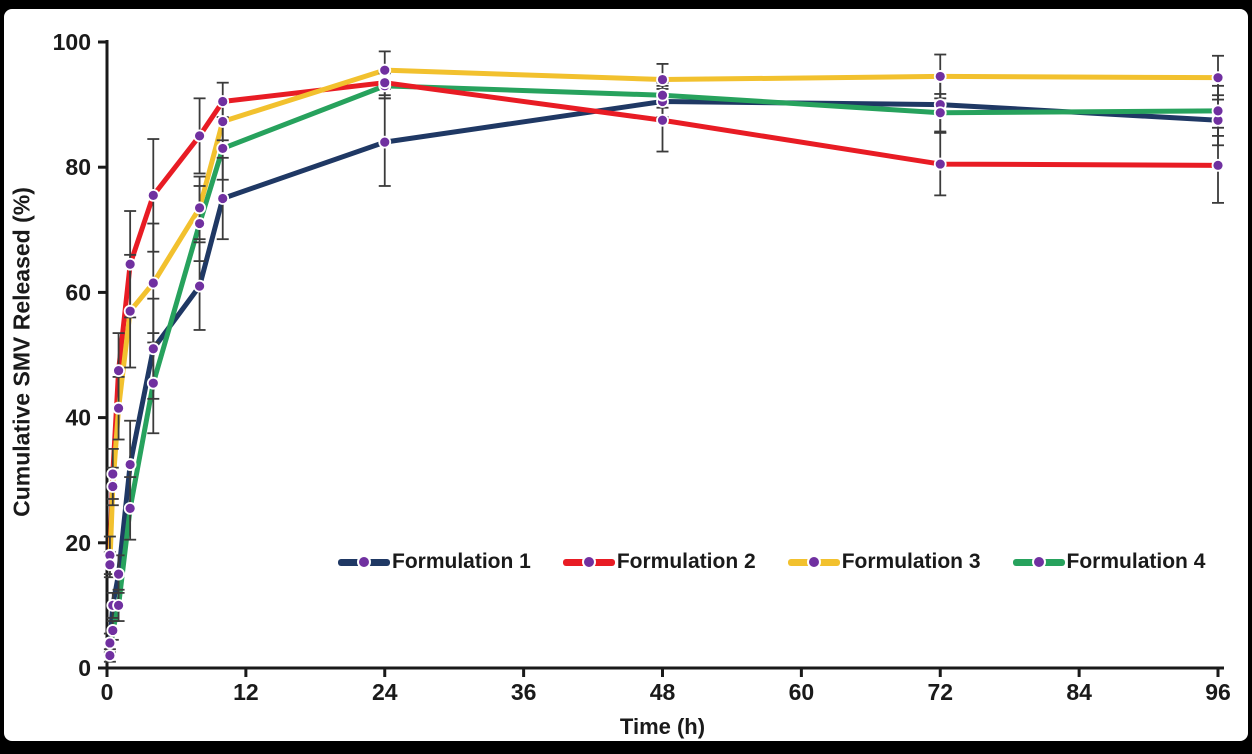 The image size is (1252, 754). I want to click on formulation-2-line-swatch-icon, so click(588, 562).